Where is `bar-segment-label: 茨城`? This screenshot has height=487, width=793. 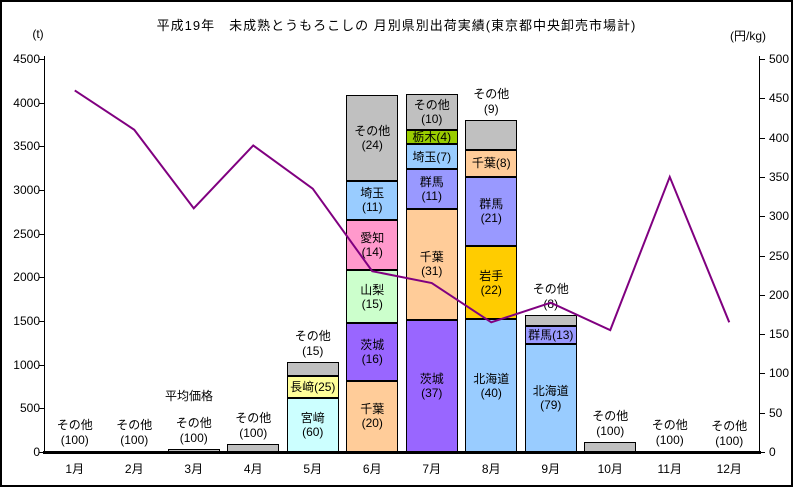 bar-segment-label: 茨城 is located at coordinates (431, 378).